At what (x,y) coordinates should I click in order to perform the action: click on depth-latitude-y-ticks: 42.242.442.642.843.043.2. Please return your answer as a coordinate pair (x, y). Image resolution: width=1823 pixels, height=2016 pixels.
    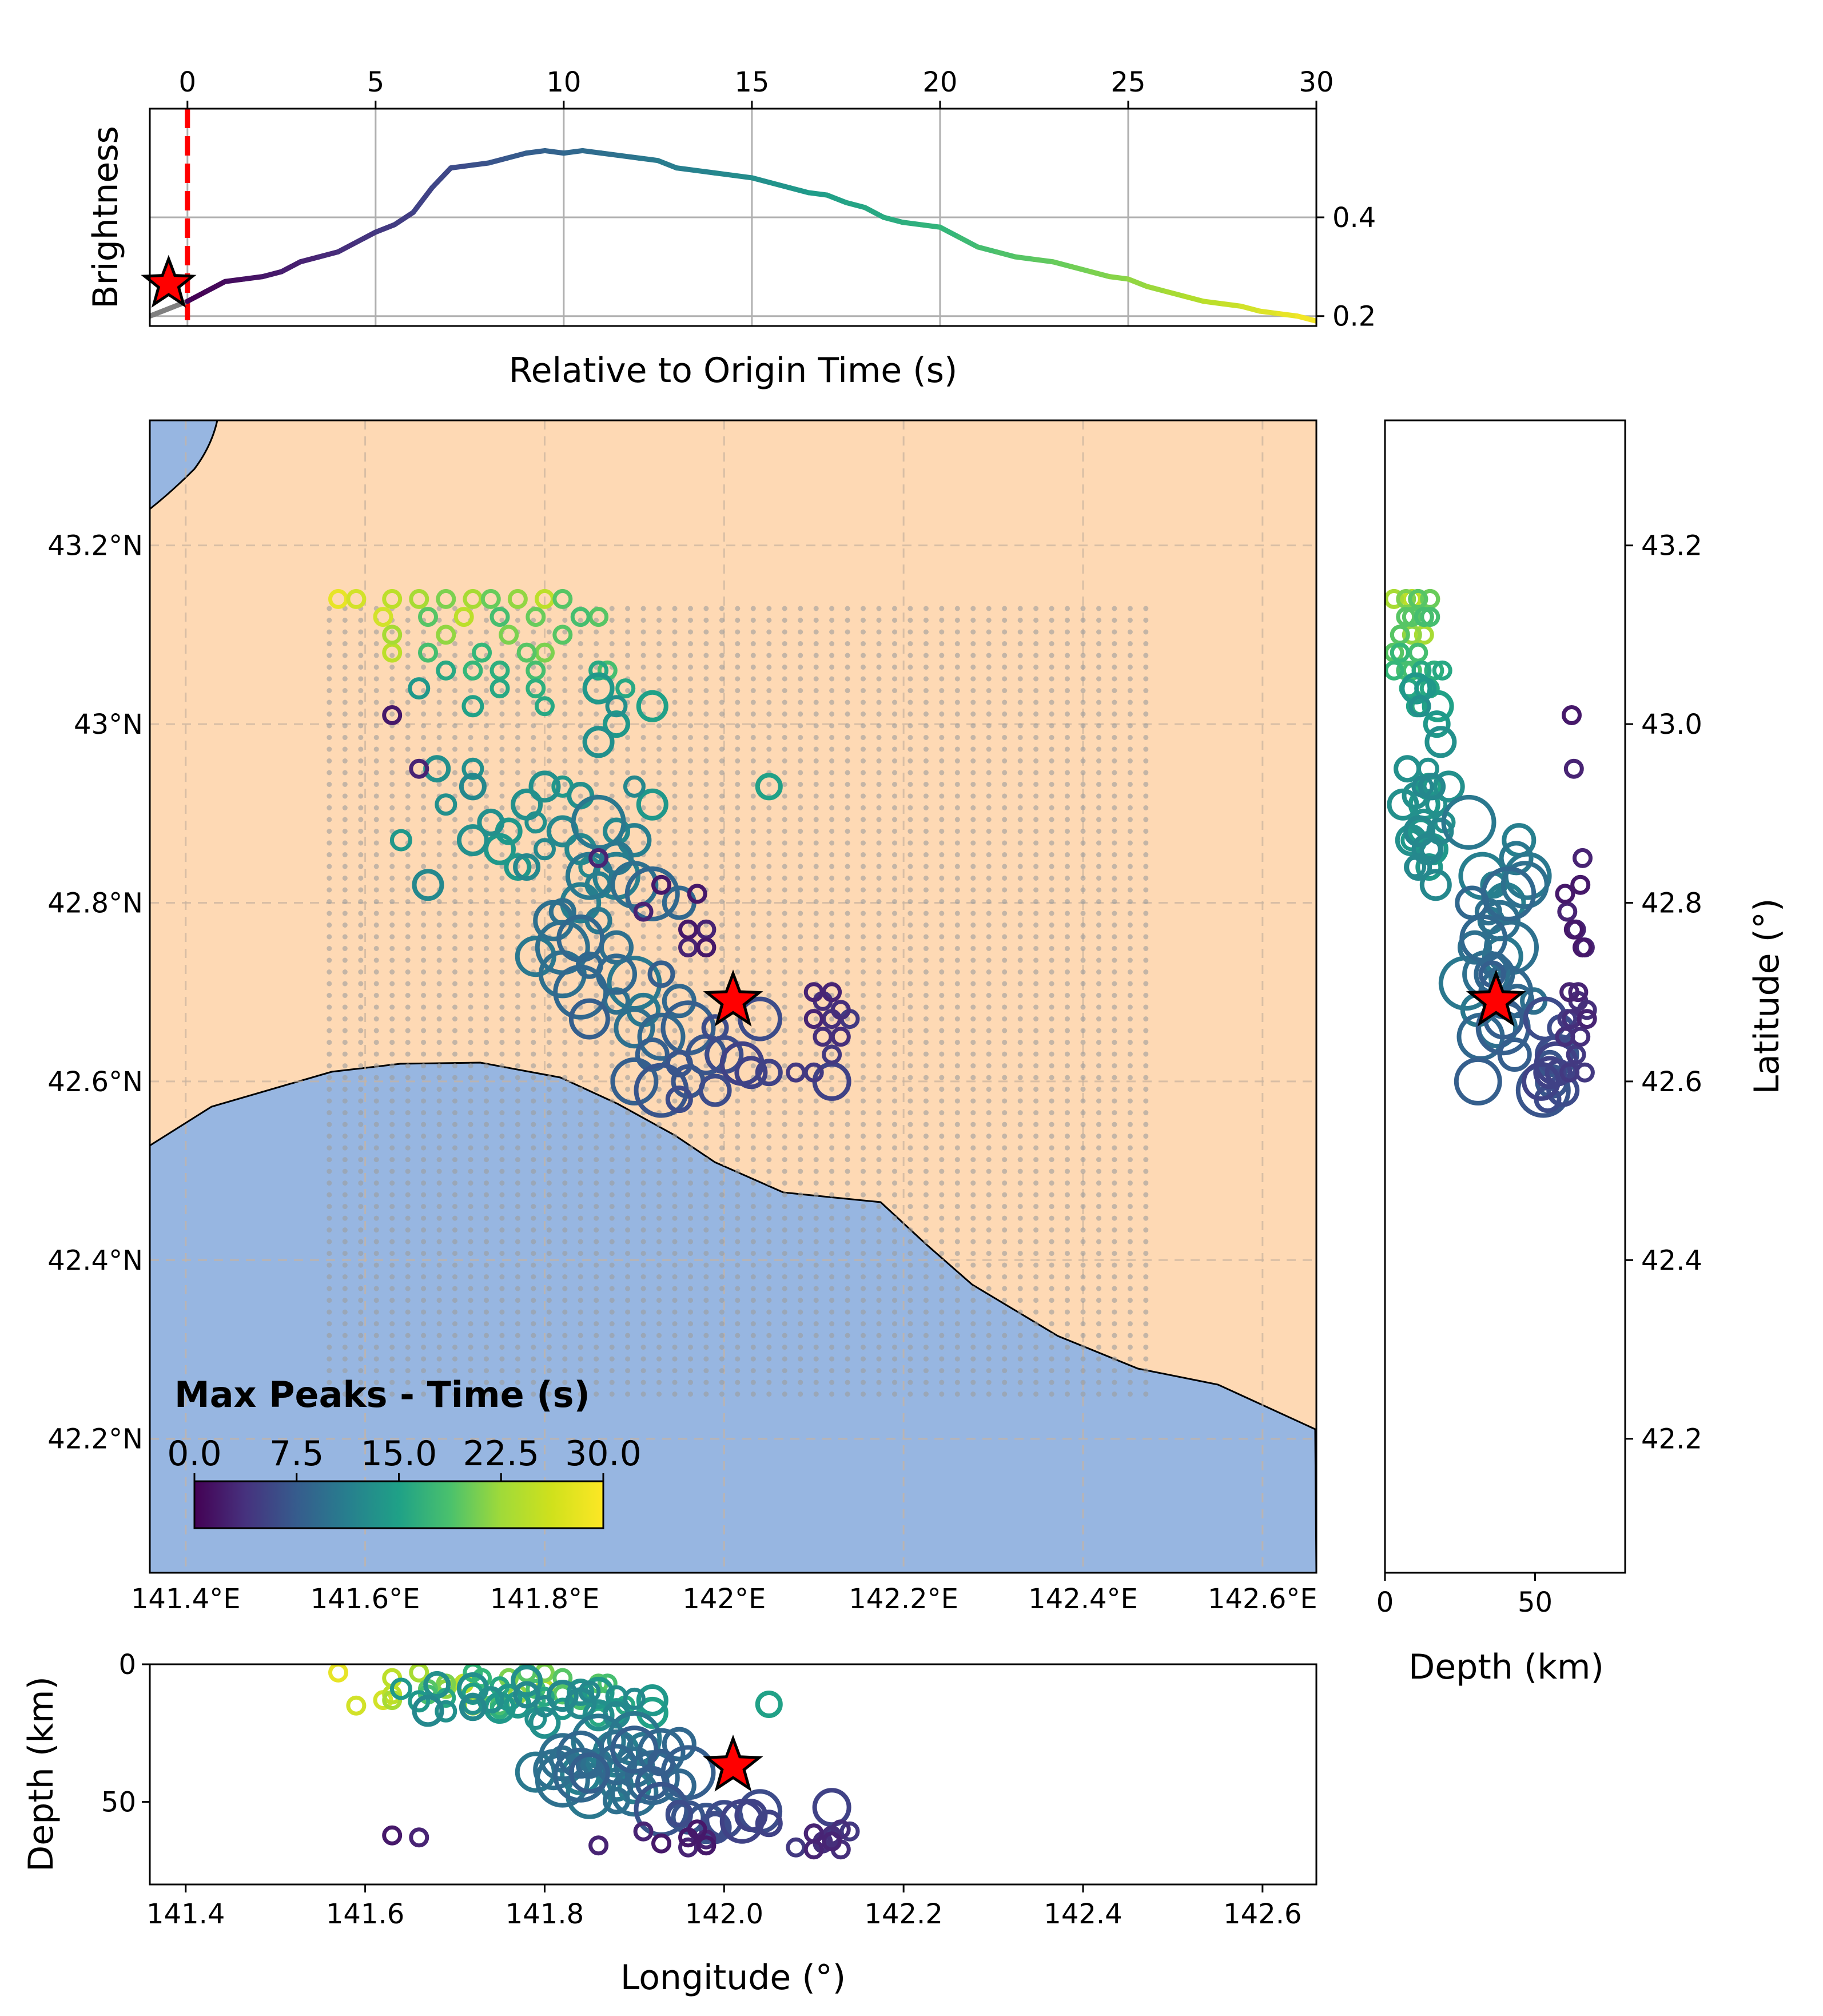
    Looking at the image, I should click on (1663, 993).